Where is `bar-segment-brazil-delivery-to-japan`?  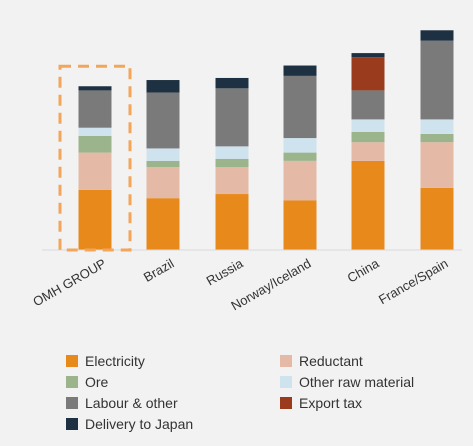
bar-segment-brazil-delivery-to-japan is located at coordinates (163, 86).